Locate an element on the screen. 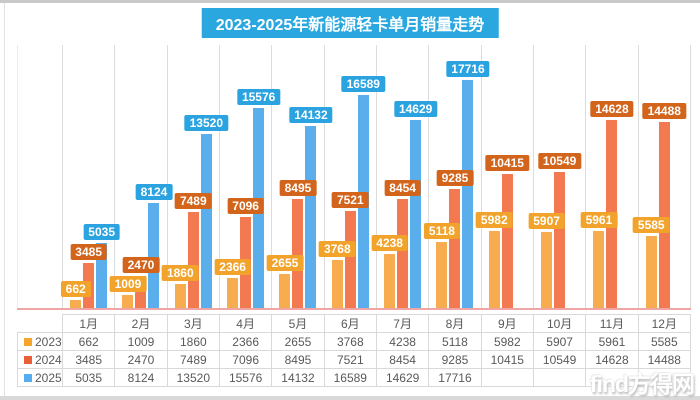 The height and width of the screenshot is (400, 700). month-header-cell: 1月 is located at coordinates (88, 323).